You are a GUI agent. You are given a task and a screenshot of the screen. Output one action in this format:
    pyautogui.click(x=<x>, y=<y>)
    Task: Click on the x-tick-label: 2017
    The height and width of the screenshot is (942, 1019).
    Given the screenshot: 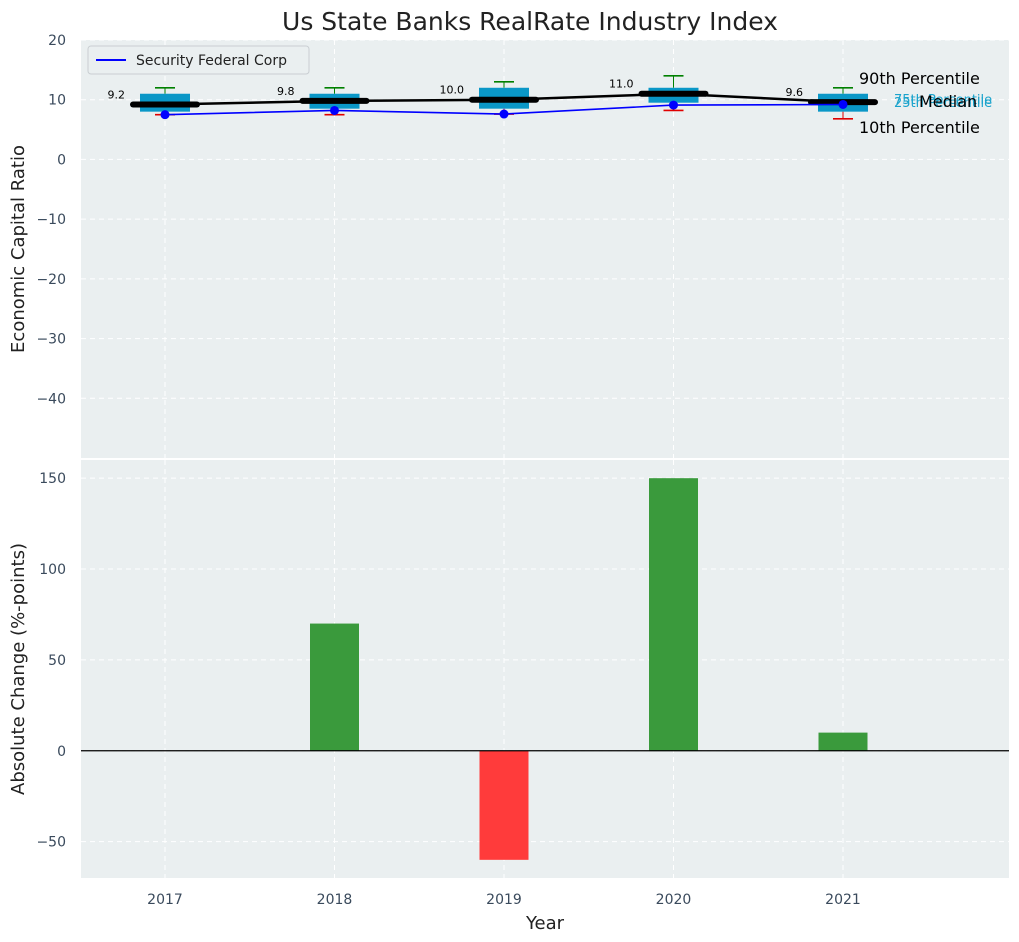 What is the action you would take?
    pyautogui.click(x=165, y=900)
    